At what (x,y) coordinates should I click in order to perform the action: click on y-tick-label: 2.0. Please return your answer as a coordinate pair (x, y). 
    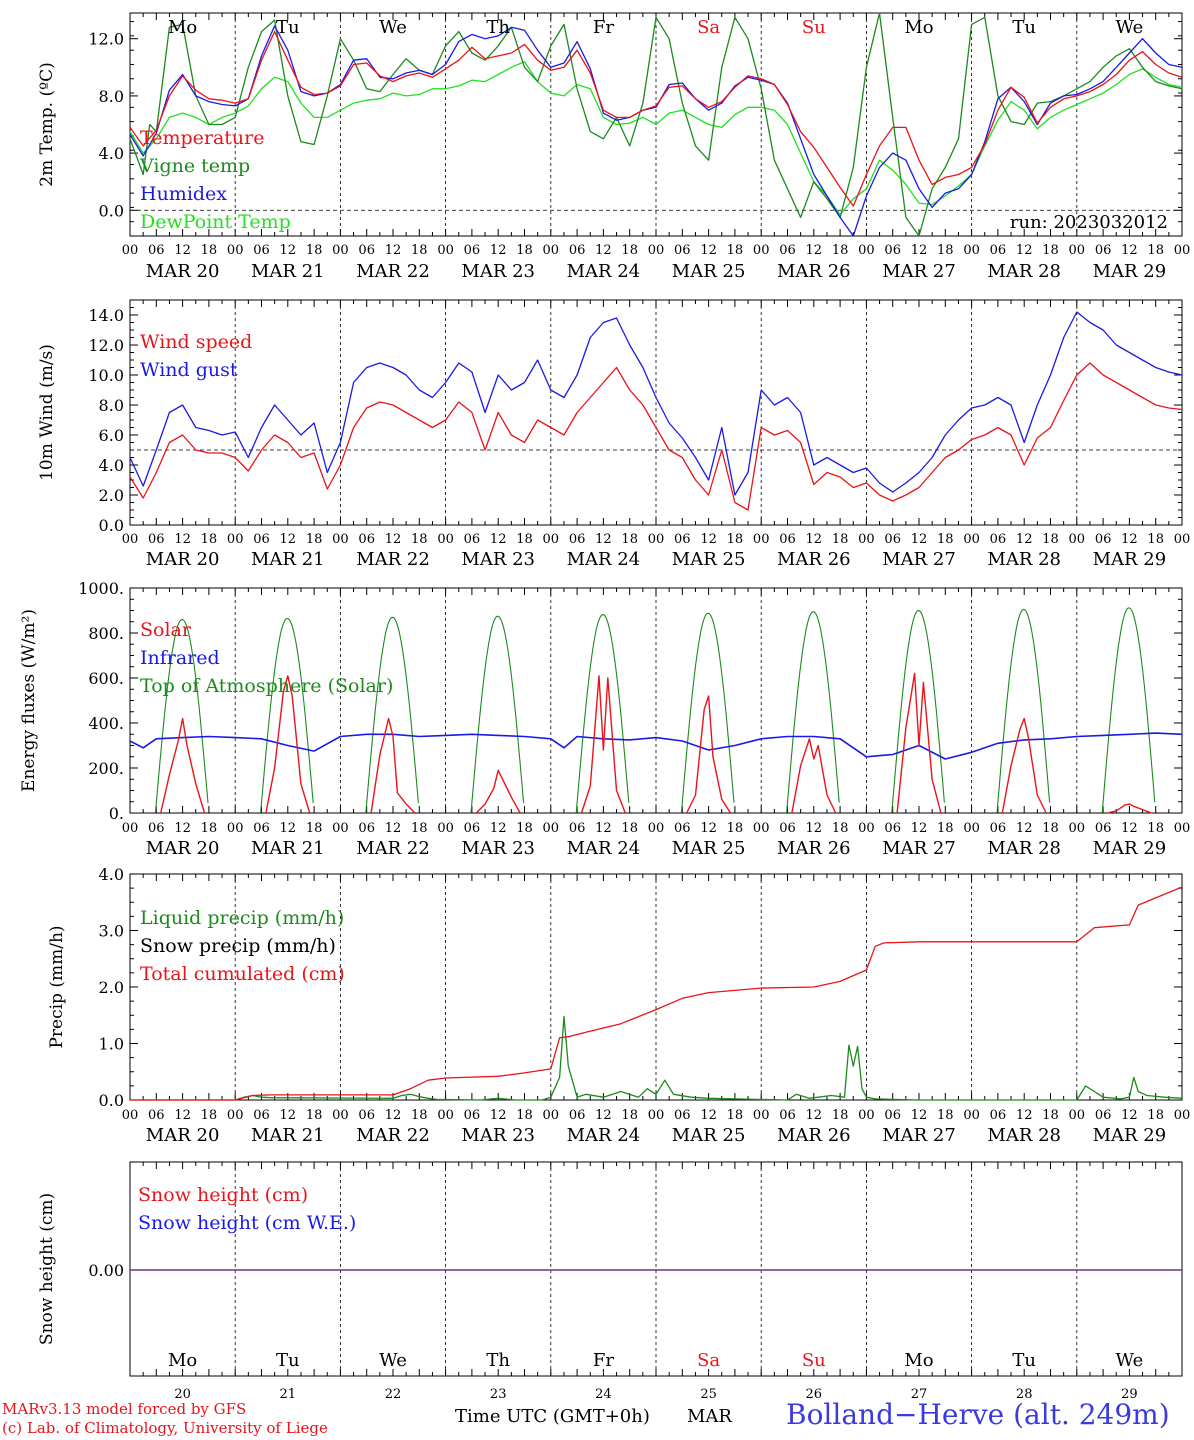
    Looking at the image, I should click on (111, 987).